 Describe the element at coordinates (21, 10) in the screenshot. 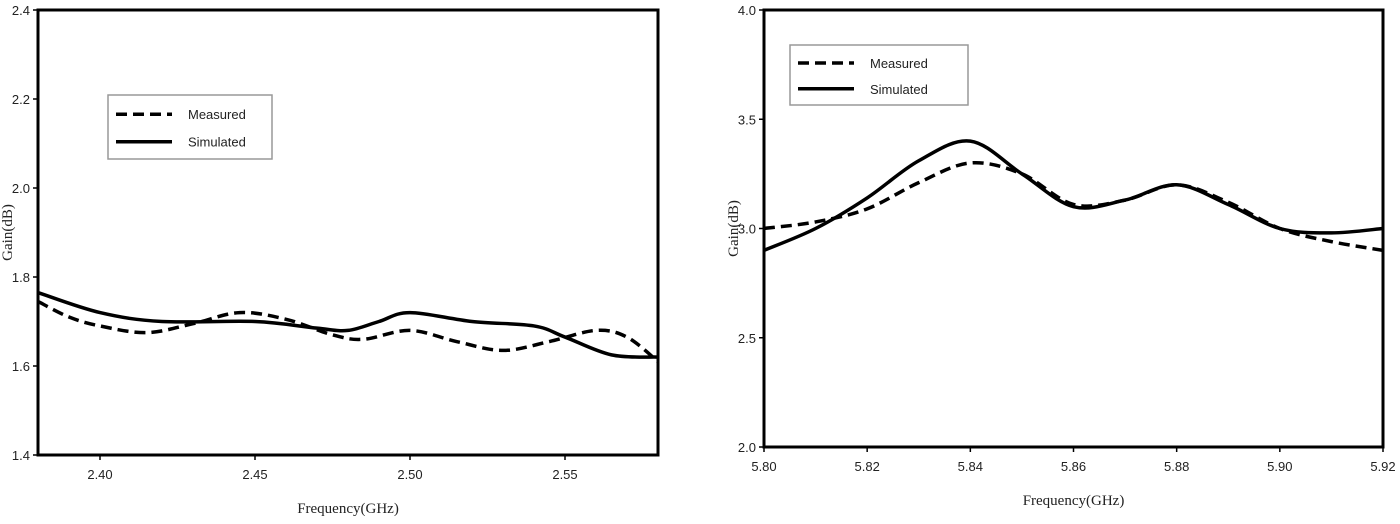

I see `y-tick-label: 2.4` at that location.